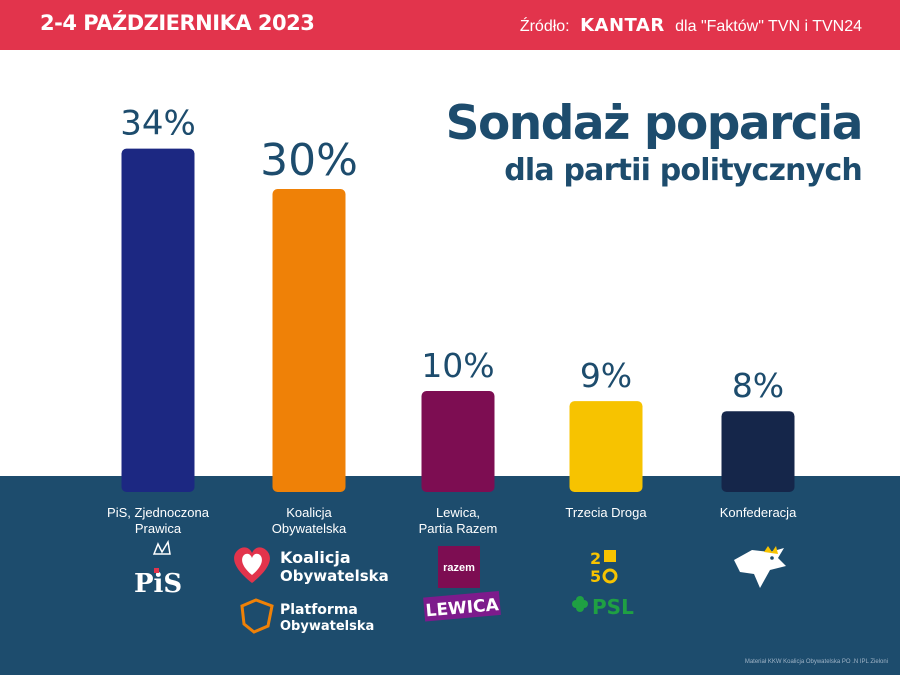 This screenshot has height=675, width=900. I want to click on heart-inner-icon, so click(252, 564).